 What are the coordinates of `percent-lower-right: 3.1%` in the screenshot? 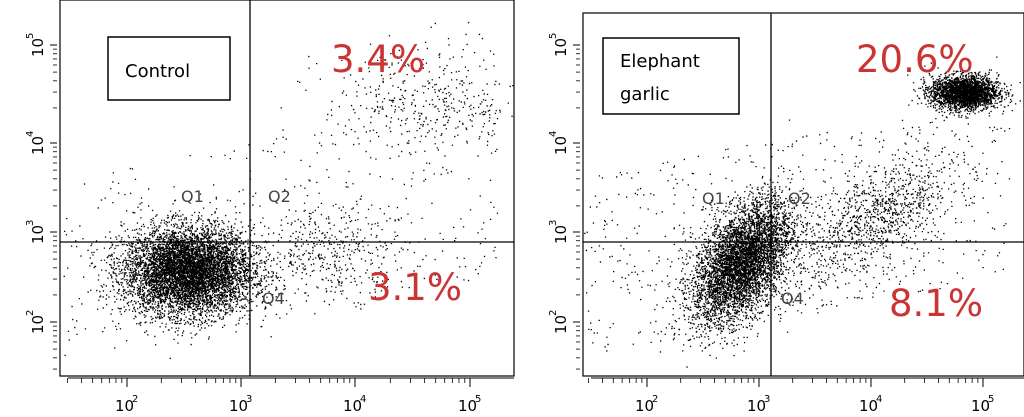 It's located at (415, 287).